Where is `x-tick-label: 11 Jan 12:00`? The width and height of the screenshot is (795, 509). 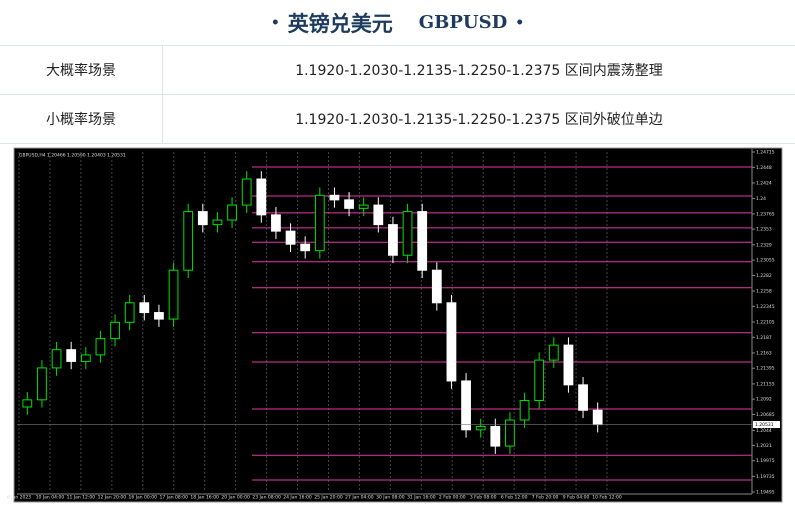
x-tick-label: 11 Jan 12:00 is located at coordinates (81, 498).